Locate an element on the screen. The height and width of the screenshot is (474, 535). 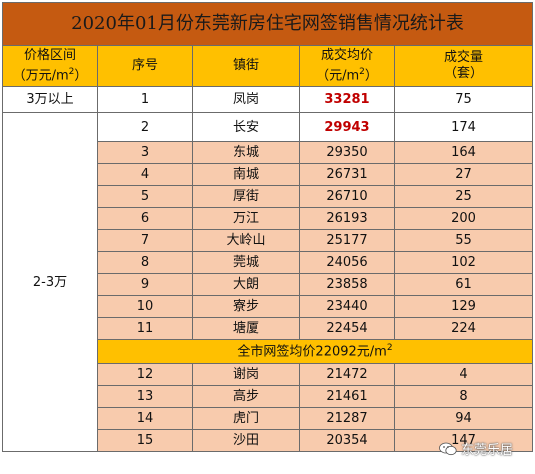
seq-cell-text: 5 is located at coordinates (145, 196).